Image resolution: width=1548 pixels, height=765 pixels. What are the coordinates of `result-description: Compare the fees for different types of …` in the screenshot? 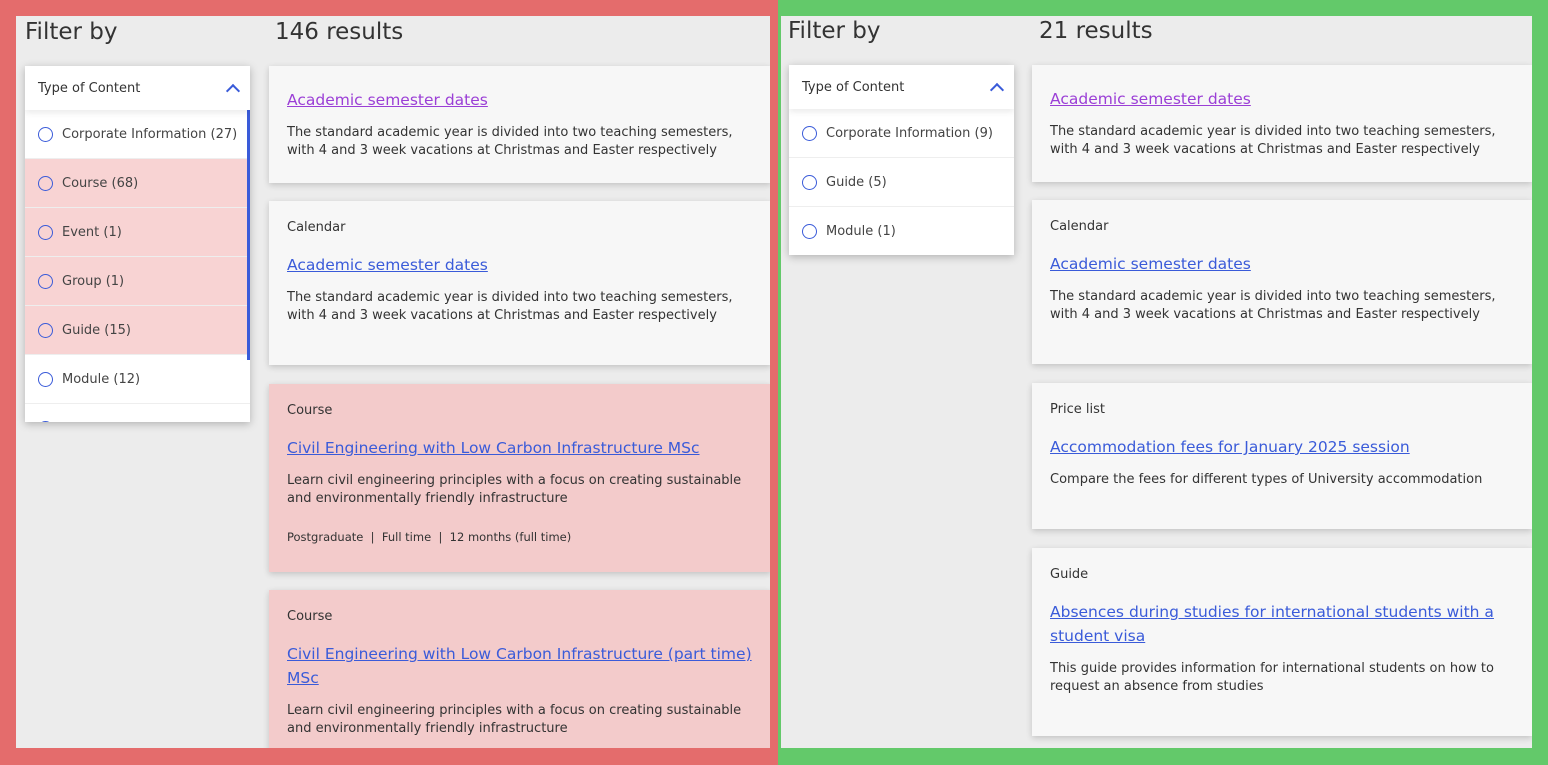 It's located at (1266, 479).